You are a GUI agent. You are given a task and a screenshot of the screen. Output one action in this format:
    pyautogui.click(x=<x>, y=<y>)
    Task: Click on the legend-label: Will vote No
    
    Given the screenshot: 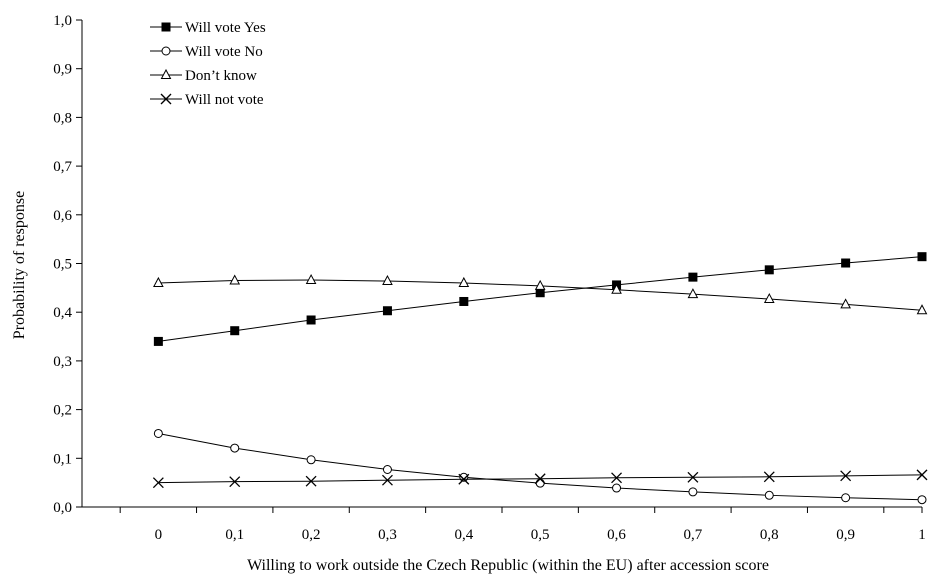 What is the action you would take?
    pyautogui.click(x=224, y=52)
    